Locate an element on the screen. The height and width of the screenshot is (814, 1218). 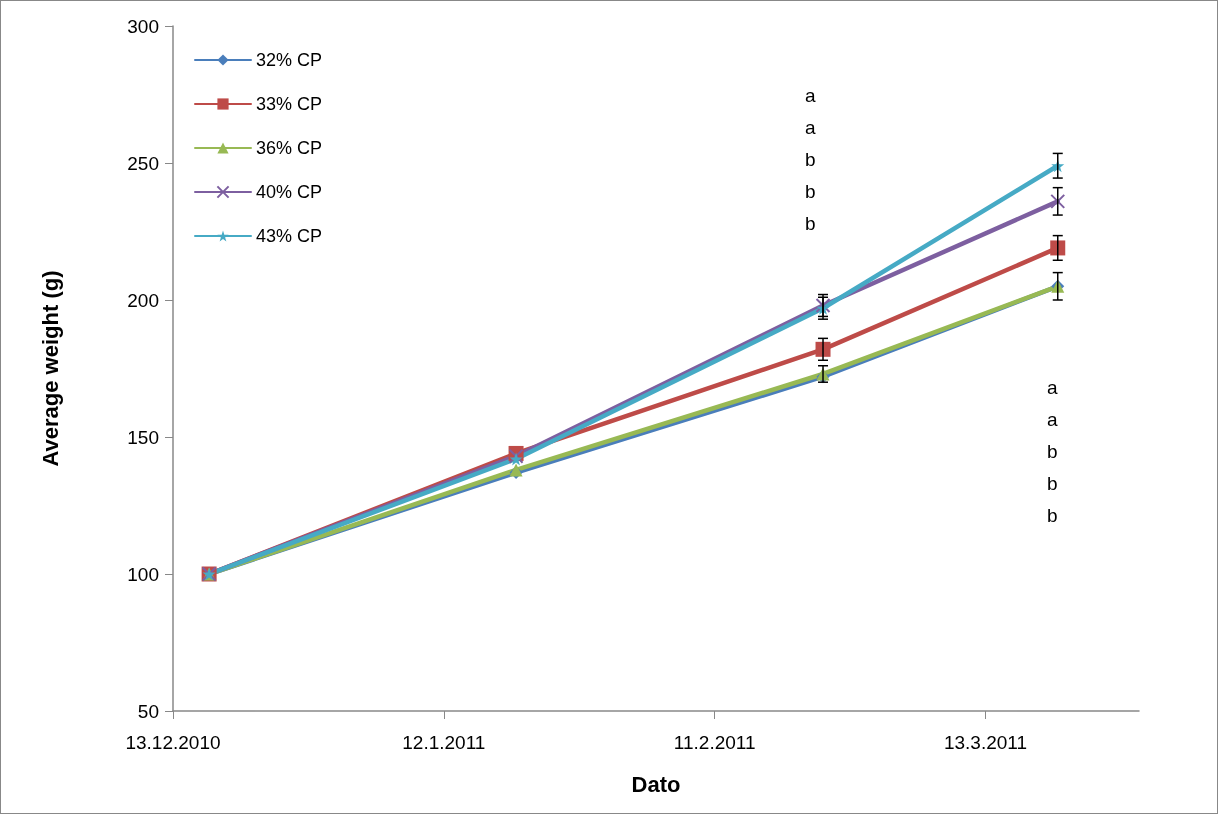
y-tick-label: 200 is located at coordinates (143, 300).